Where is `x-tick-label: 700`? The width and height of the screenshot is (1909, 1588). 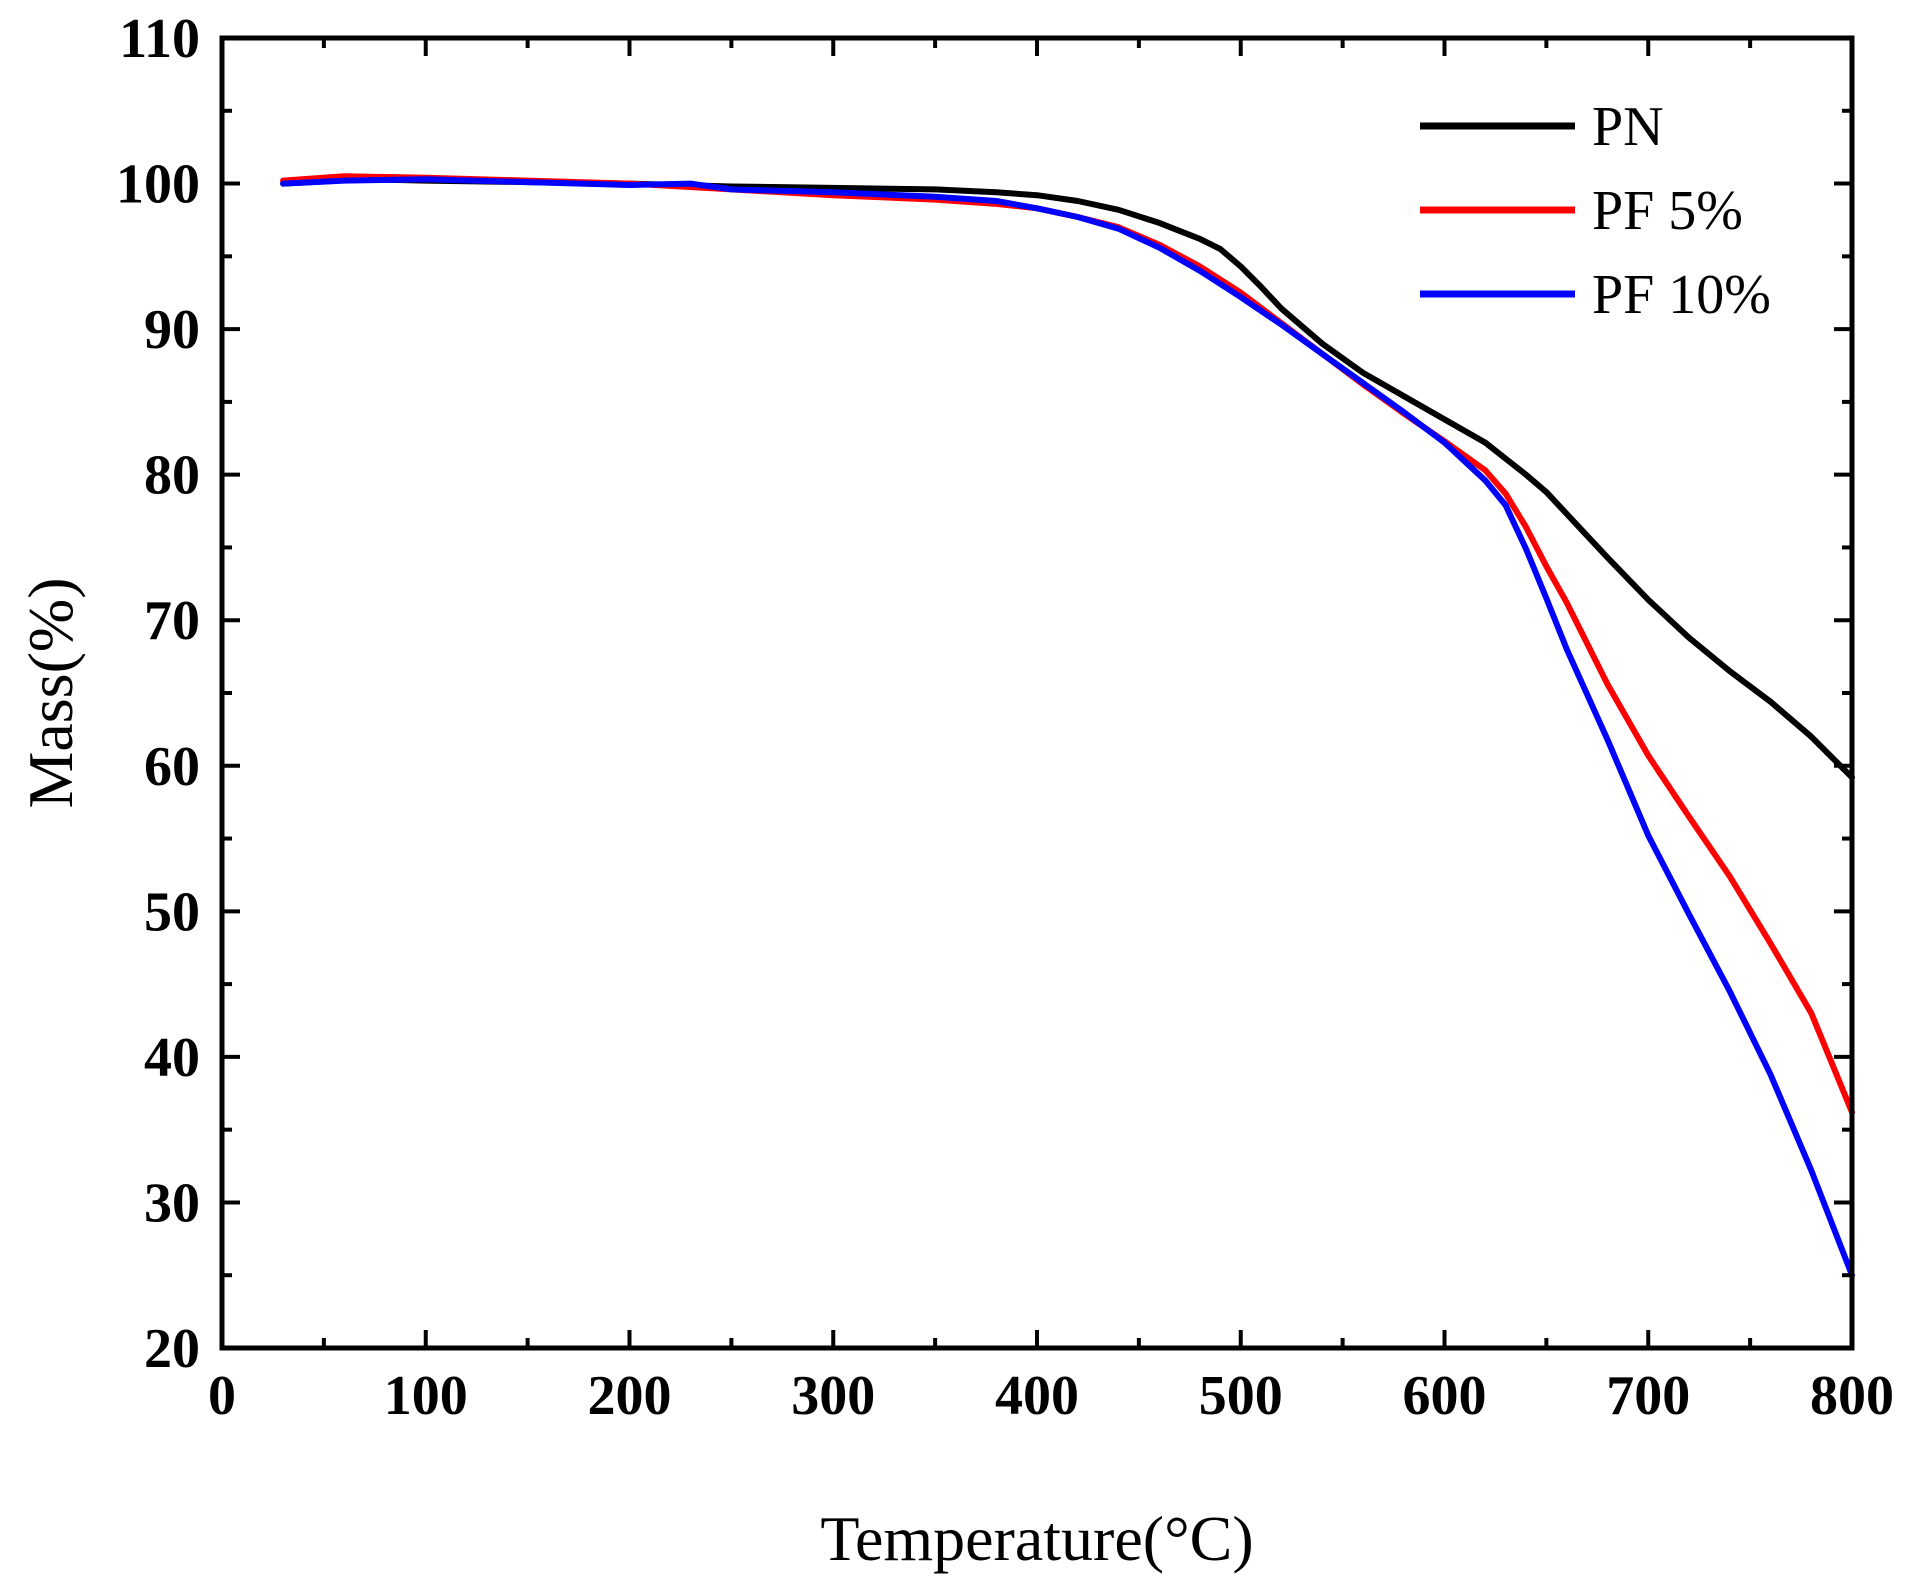 x-tick-label: 700 is located at coordinates (1648, 1396).